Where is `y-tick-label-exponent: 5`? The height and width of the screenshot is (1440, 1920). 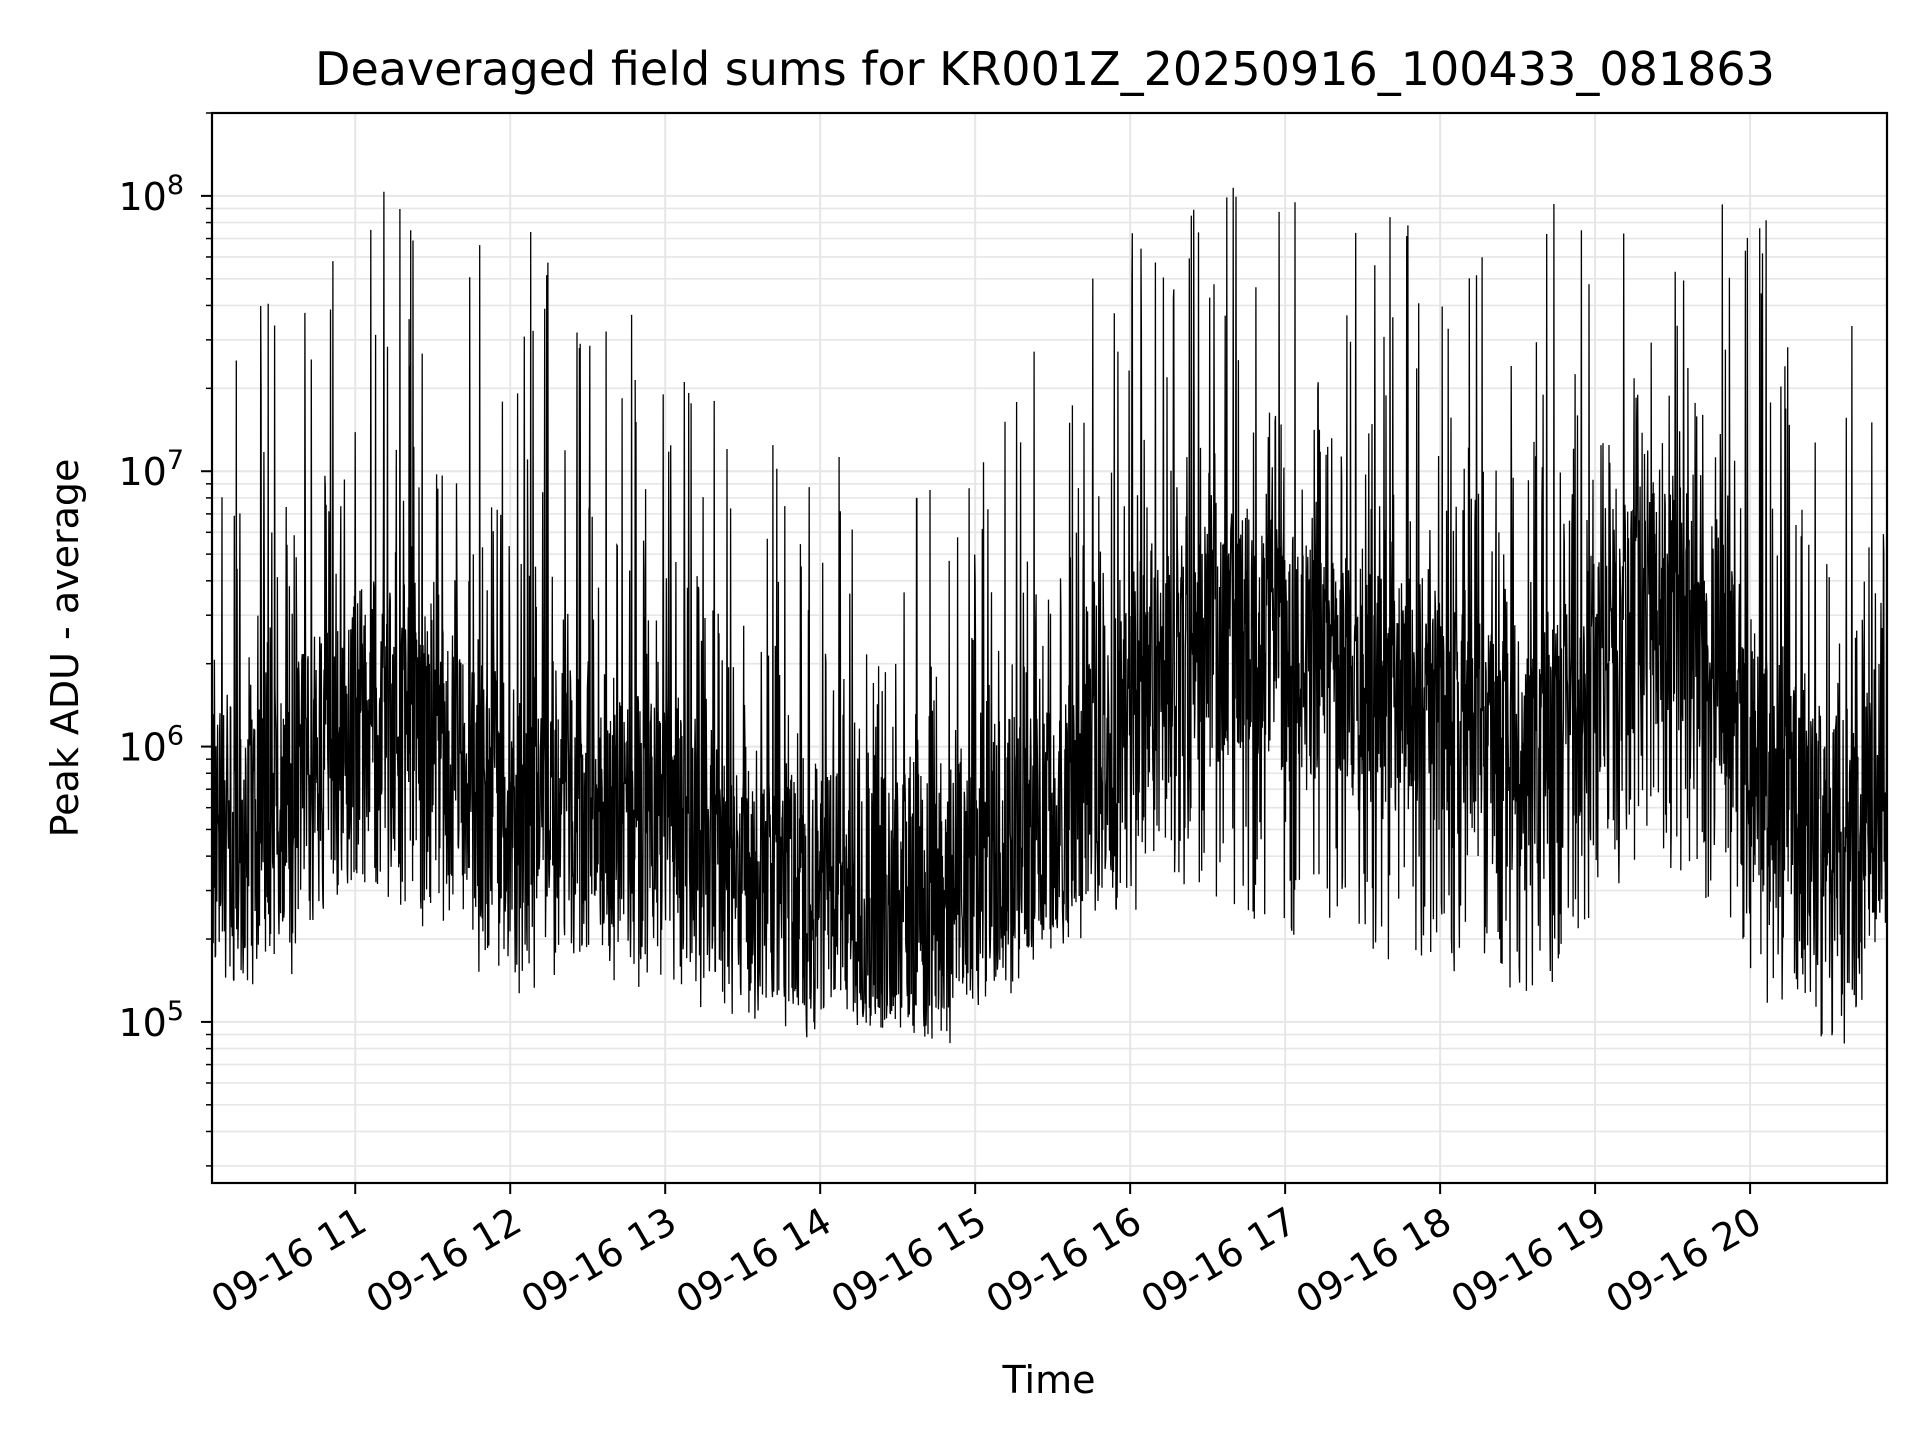
y-tick-label-exponent: 5 is located at coordinates (175, 1011).